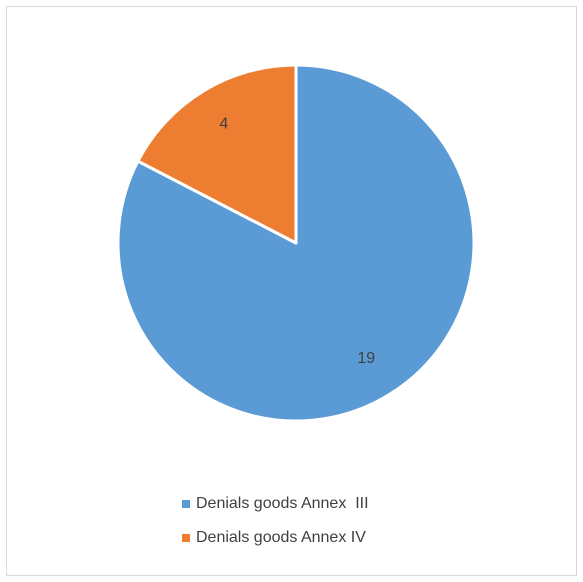 This screenshot has height=582, width=583. I want to click on legend-label-1: Denials goods Annex III, so click(282, 503).